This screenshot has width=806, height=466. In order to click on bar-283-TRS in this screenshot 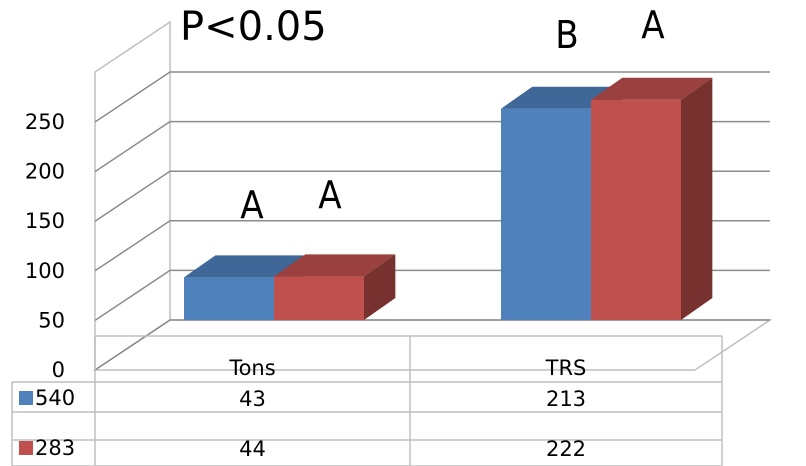, I will do `click(636, 209)`.